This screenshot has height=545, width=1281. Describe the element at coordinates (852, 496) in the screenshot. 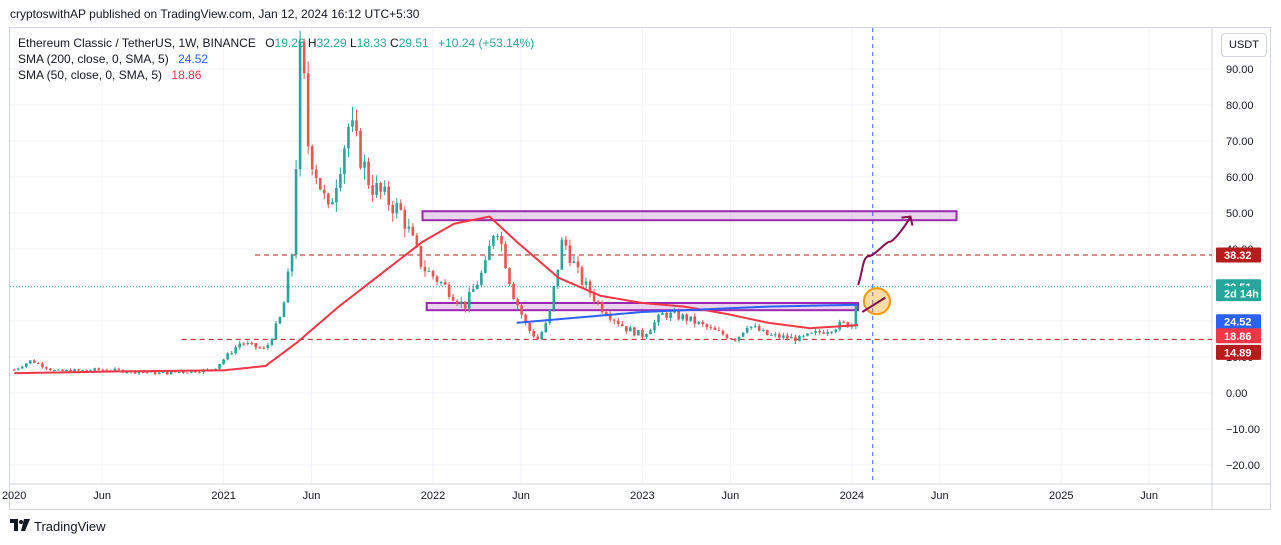

I see `x-tick-label: 2024` at that location.